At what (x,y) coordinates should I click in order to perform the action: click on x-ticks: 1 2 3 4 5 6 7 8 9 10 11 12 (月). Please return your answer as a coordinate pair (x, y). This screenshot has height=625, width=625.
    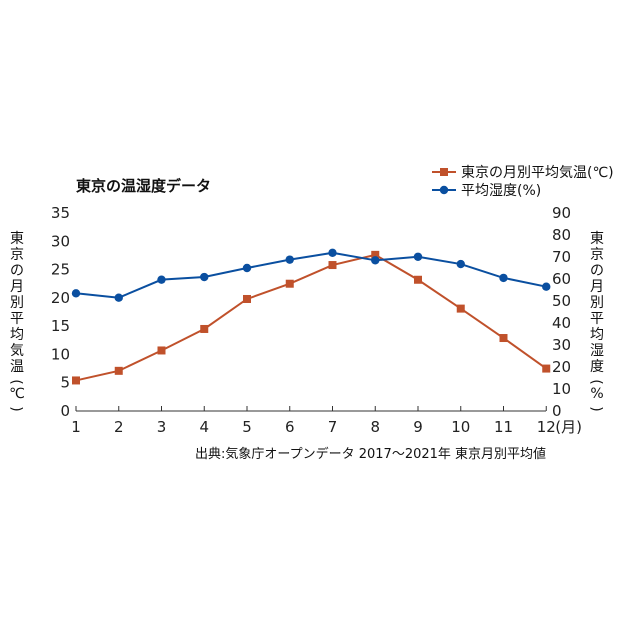
    Looking at the image, I should click on (326, 421).